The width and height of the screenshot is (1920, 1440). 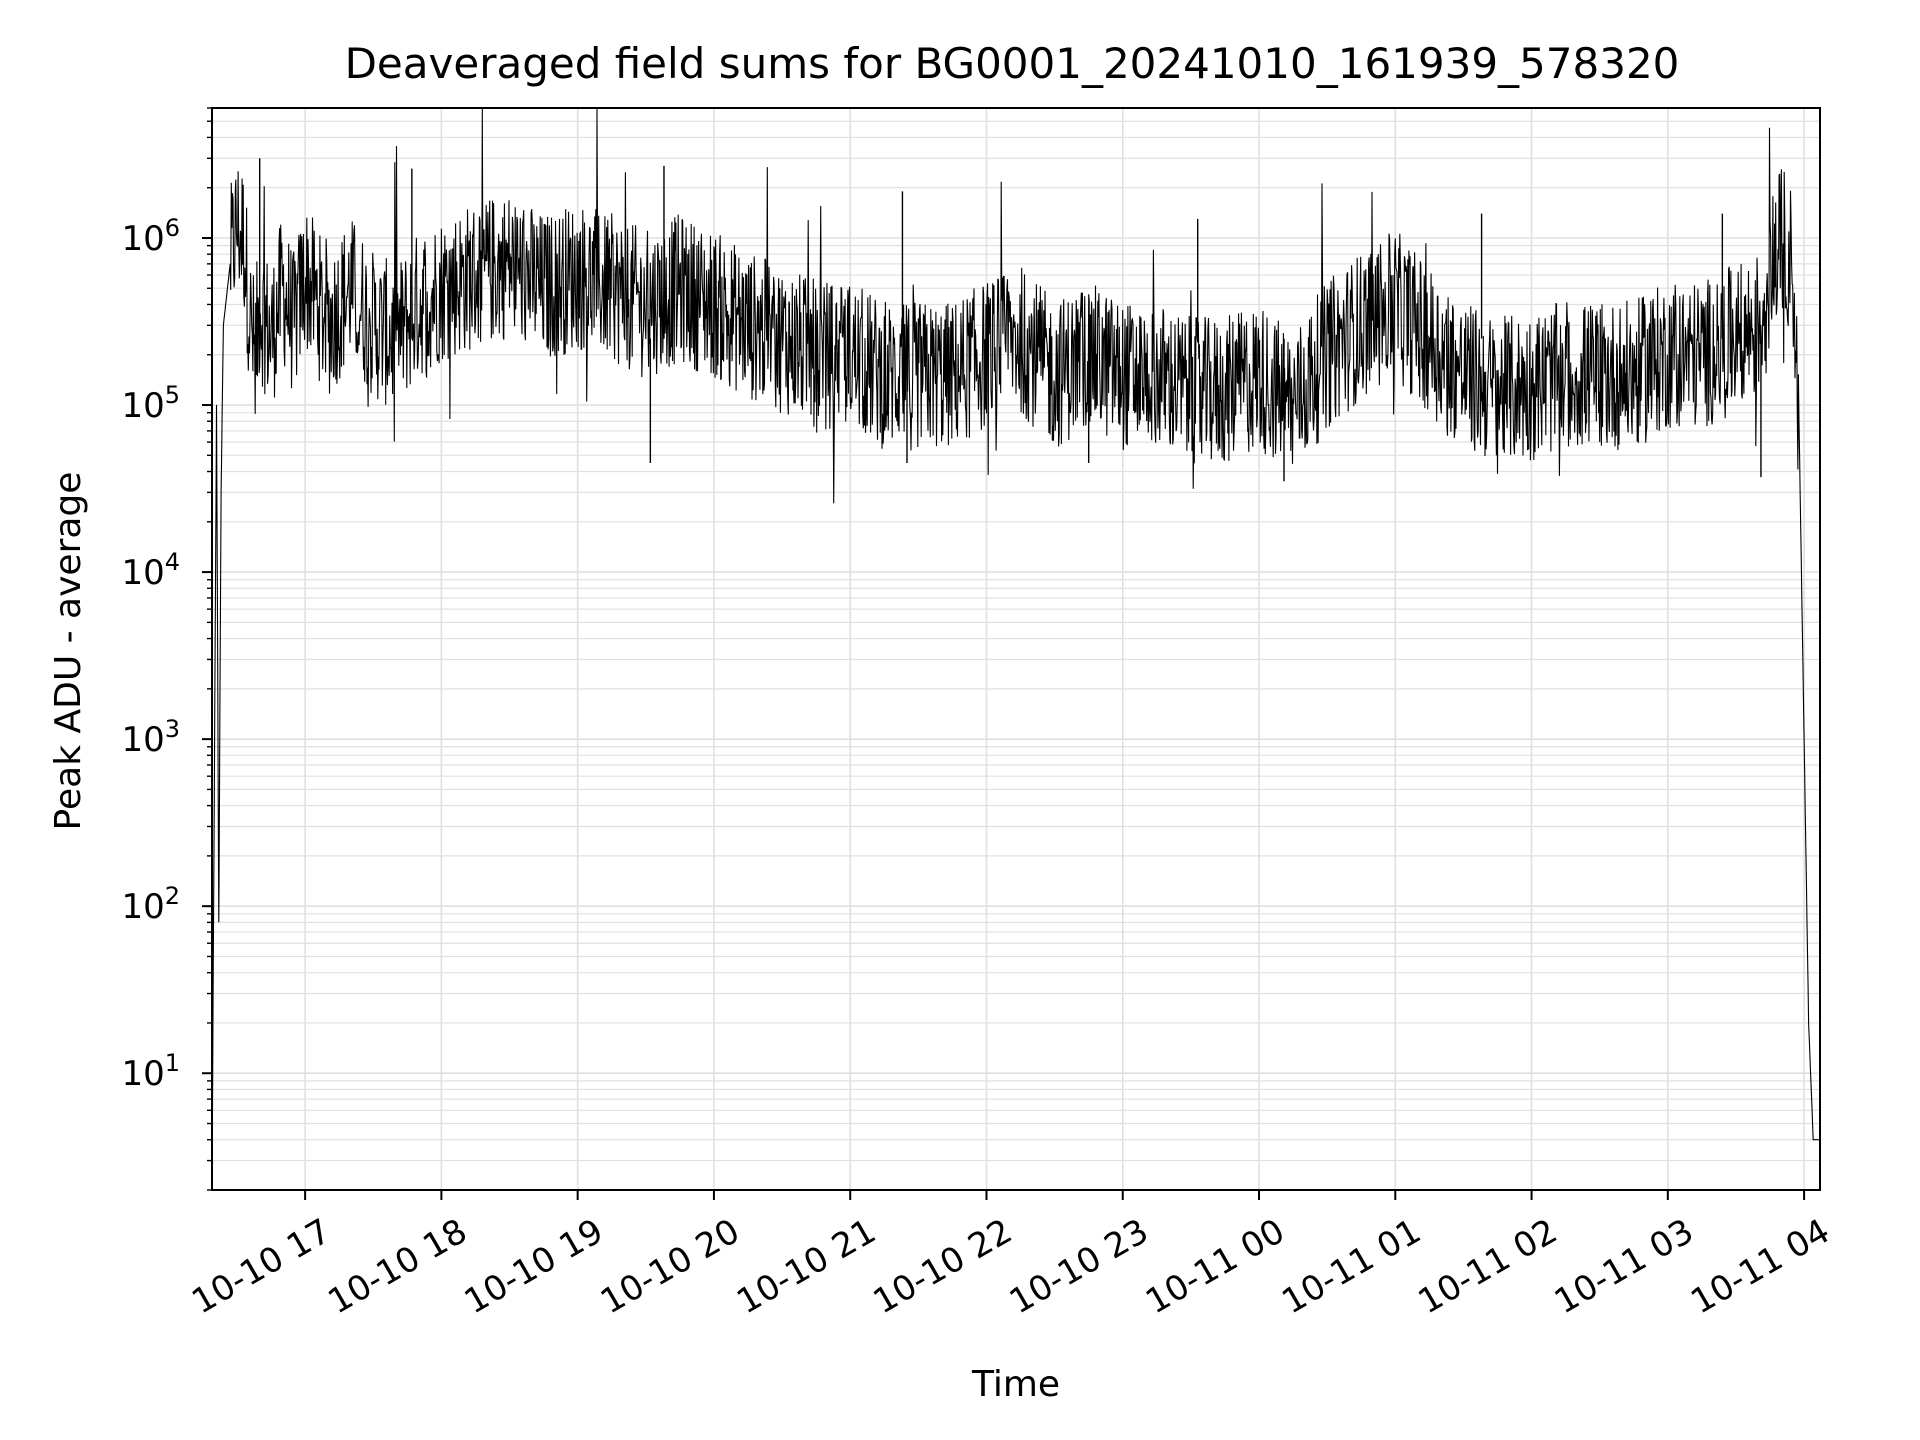 I want to click on y-tick-exponent: 4, so click(x=172, y=562).